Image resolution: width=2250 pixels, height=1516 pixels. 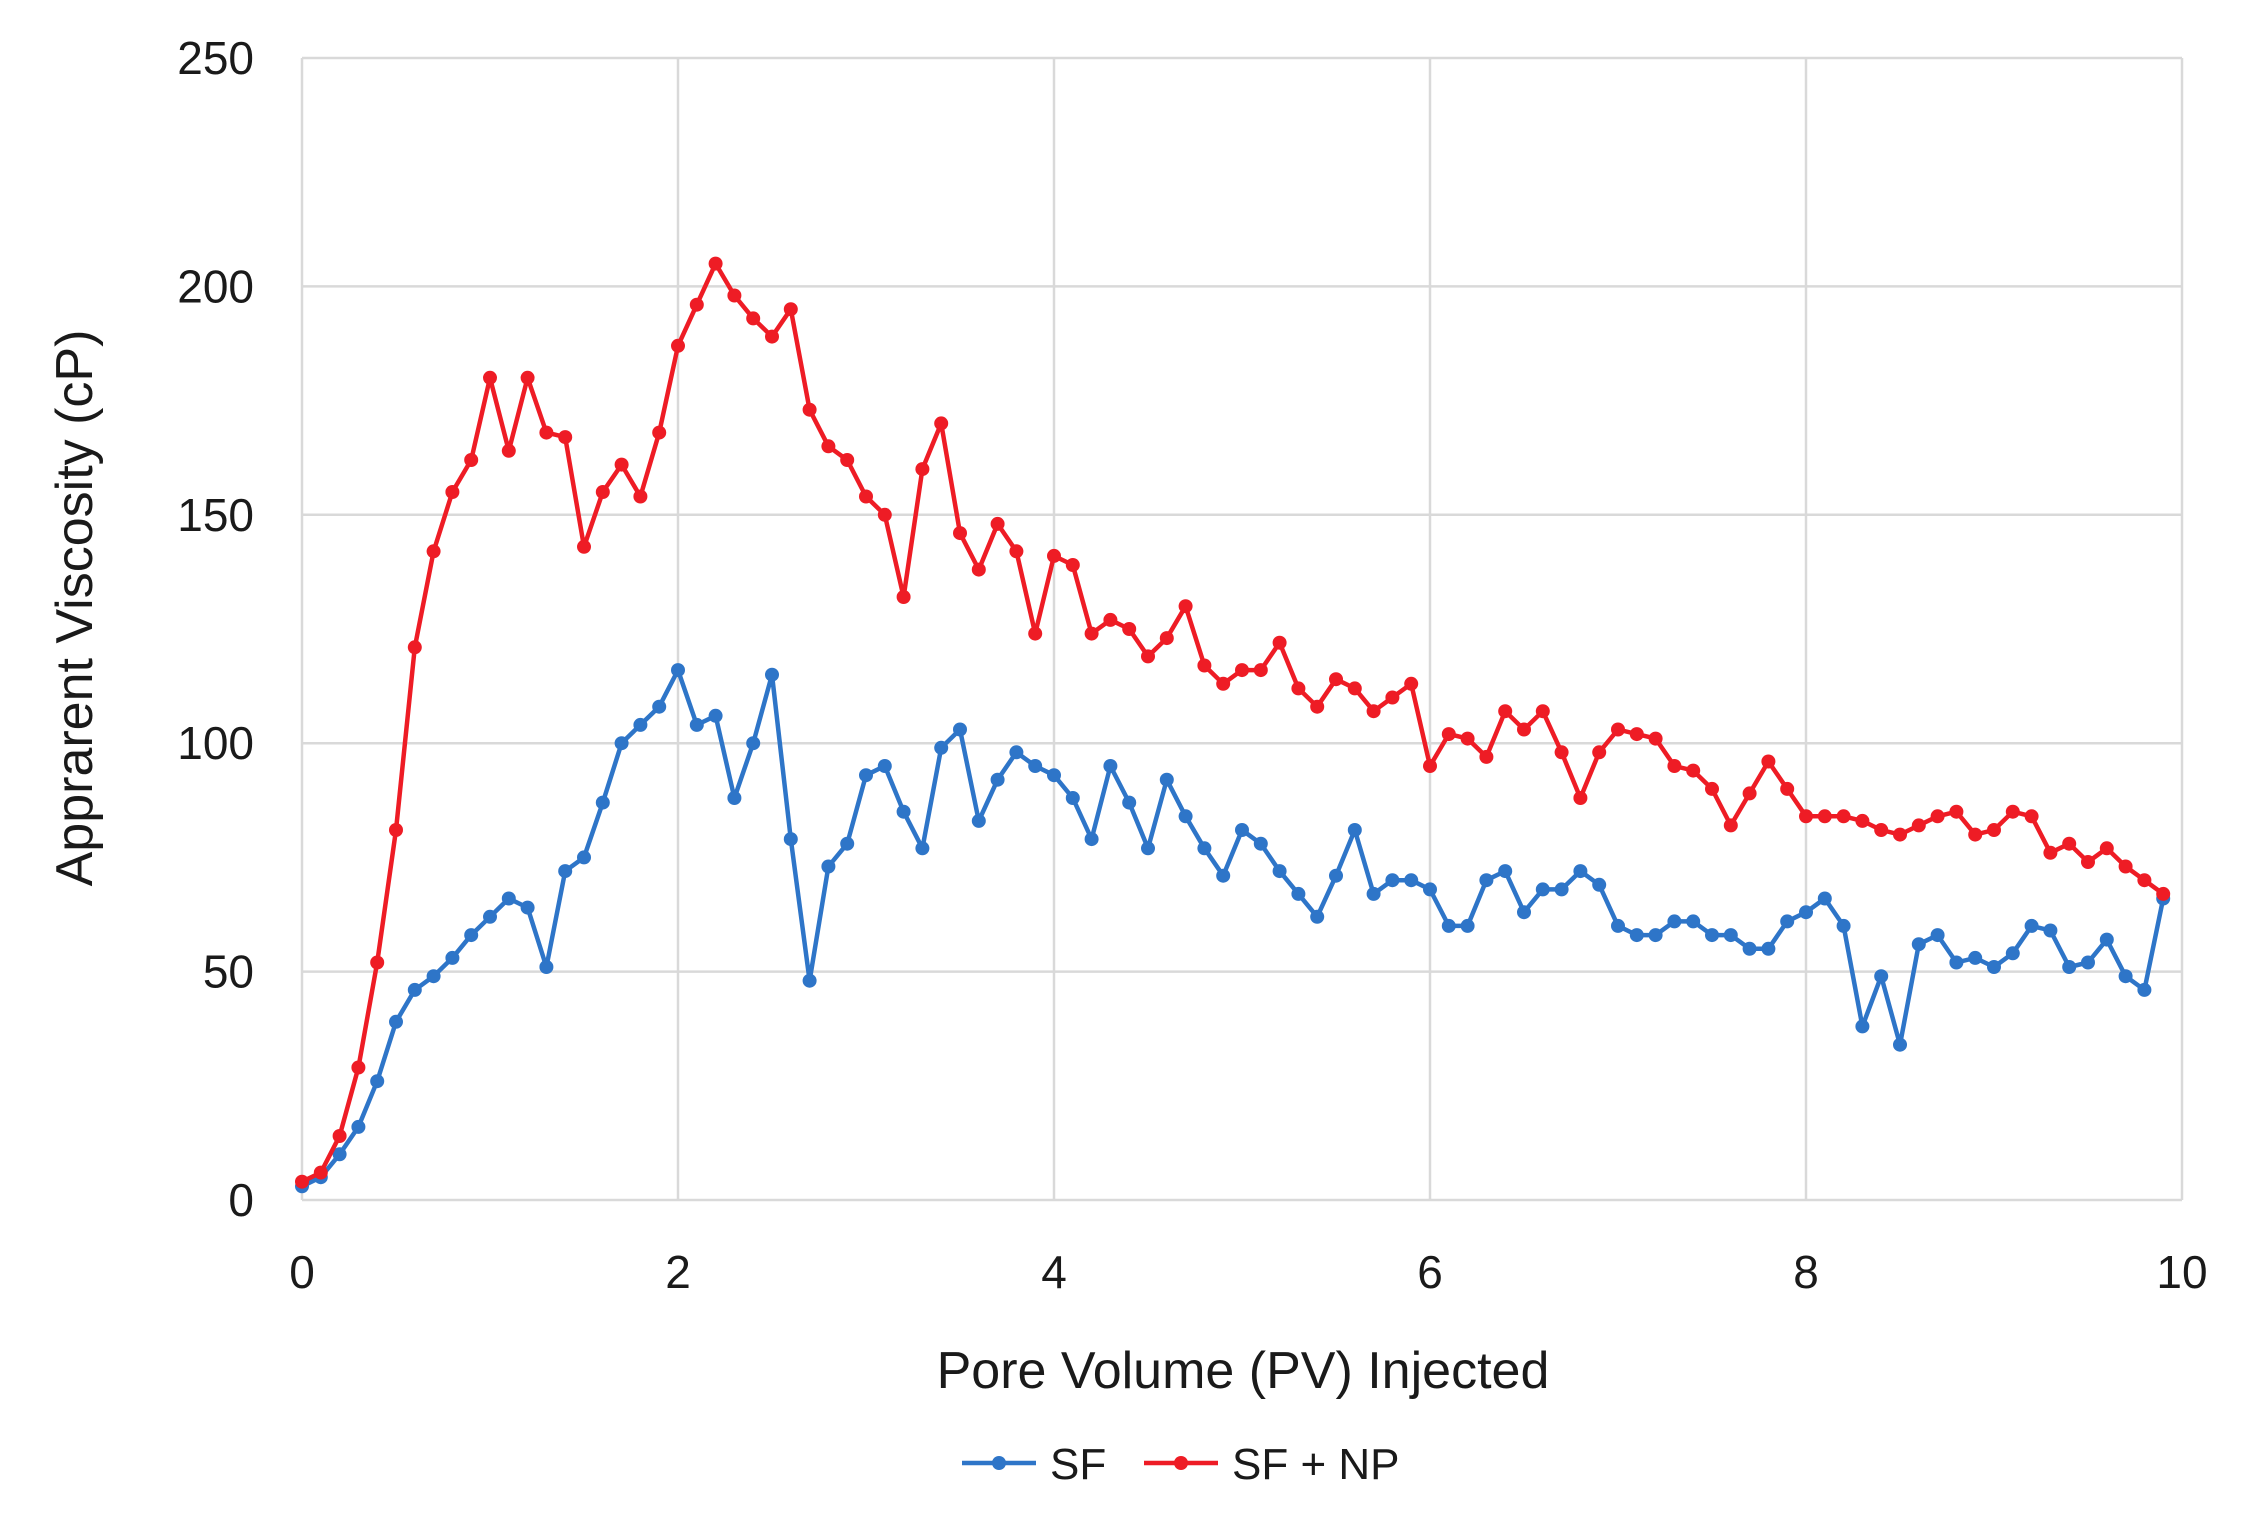 I want to click on legend-label: SF + NP, so click(x=1316, y=1464).